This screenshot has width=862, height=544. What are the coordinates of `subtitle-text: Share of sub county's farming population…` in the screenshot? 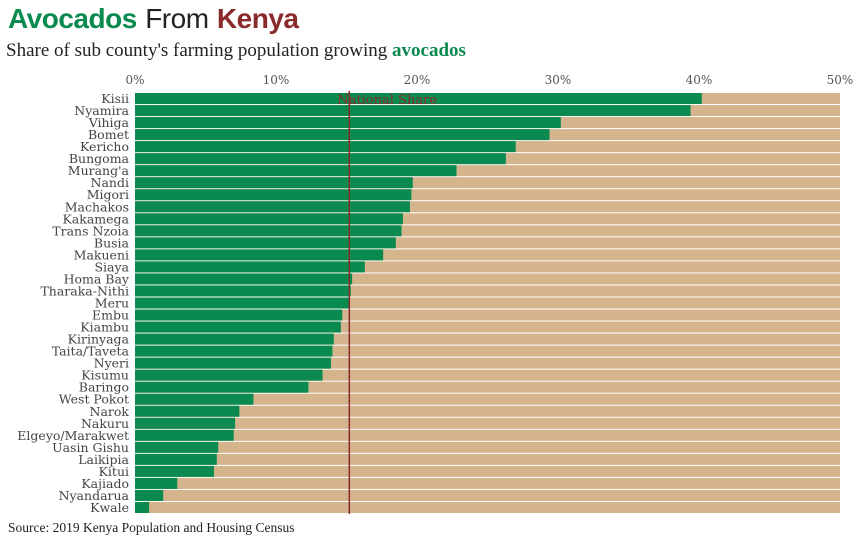 It's located at (197, 50).